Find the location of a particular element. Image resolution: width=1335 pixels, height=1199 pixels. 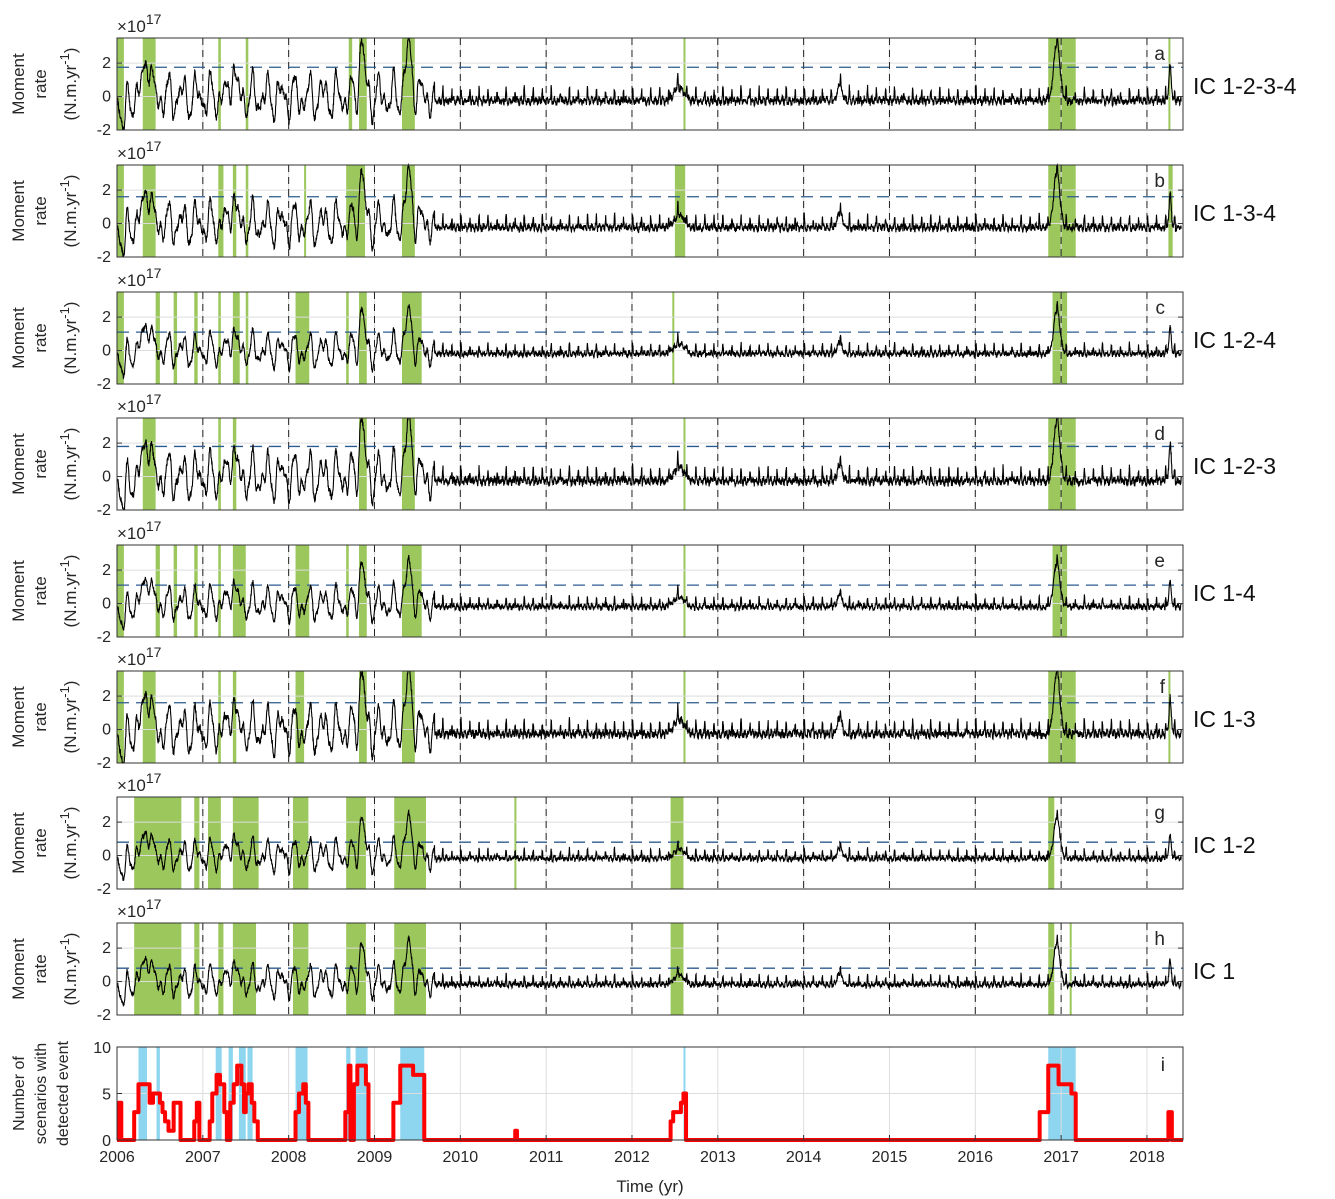

ic-label: IC 1-2-3 is located at coordinates (1234, 466).